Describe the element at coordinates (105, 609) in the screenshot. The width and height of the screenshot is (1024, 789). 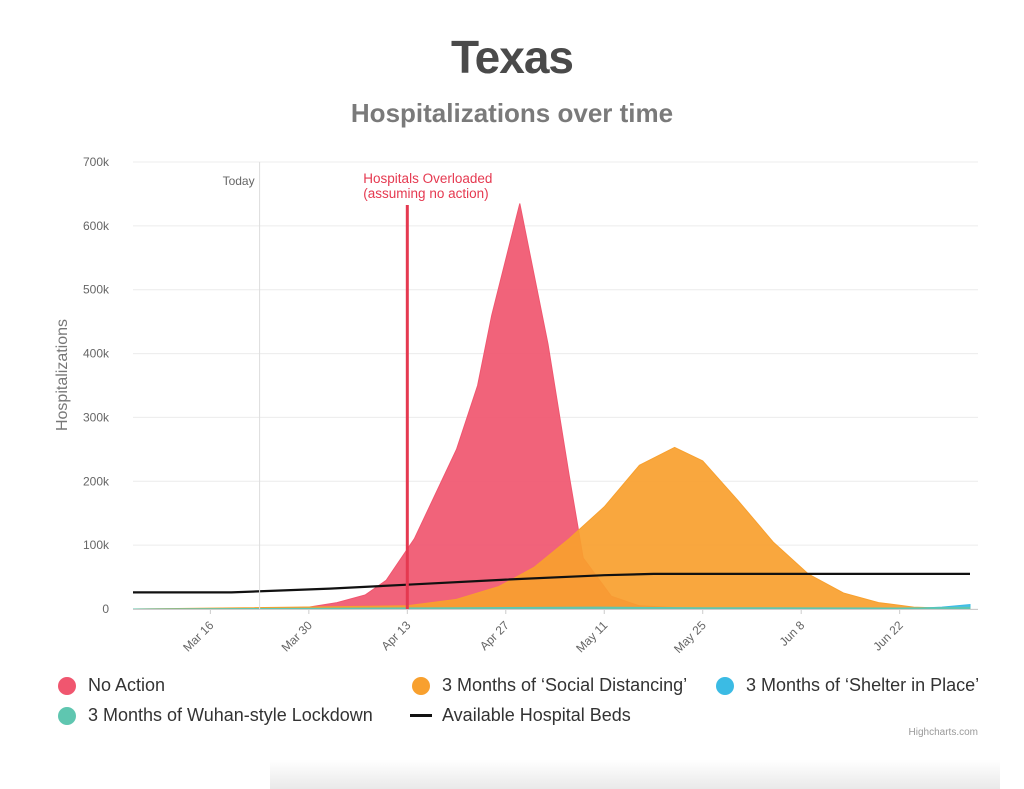
I see `y-tick-label: 0` at that location.